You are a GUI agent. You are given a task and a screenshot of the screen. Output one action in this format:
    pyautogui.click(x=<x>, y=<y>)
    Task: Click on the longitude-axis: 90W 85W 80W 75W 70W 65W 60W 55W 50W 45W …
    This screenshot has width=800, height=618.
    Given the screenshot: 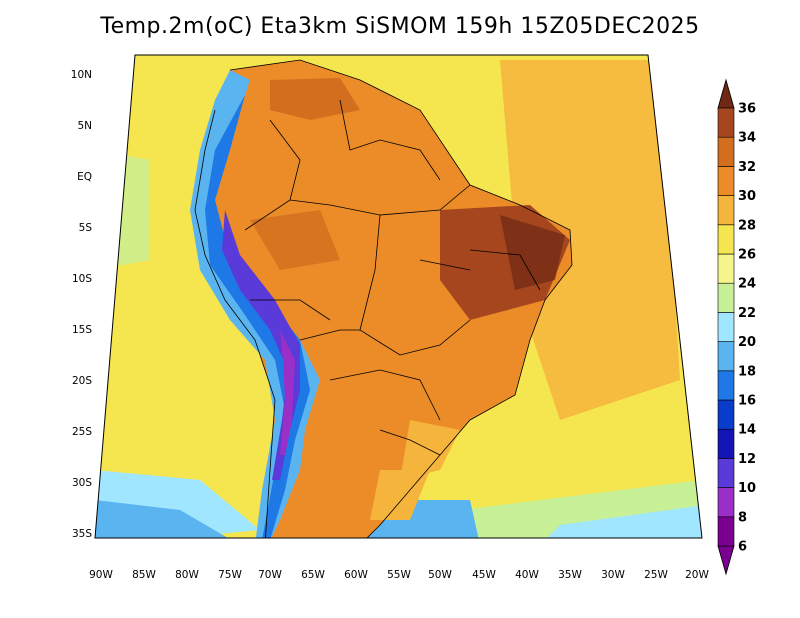 What is the action you would take?
    pyautogui.click(x=399, y=575)
    